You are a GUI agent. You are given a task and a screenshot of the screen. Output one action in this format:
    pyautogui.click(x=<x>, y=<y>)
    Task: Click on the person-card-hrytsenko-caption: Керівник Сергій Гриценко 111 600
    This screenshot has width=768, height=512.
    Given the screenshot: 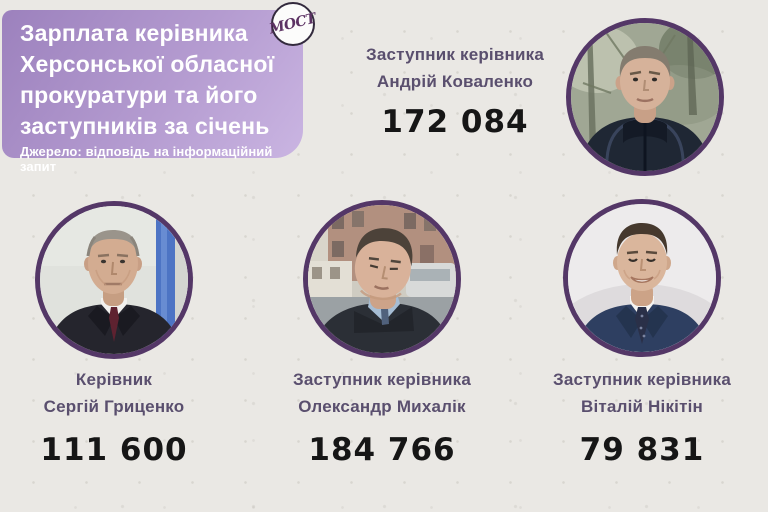 What is the action you would take?
    pyautogui.click(x=117, y=416)
    